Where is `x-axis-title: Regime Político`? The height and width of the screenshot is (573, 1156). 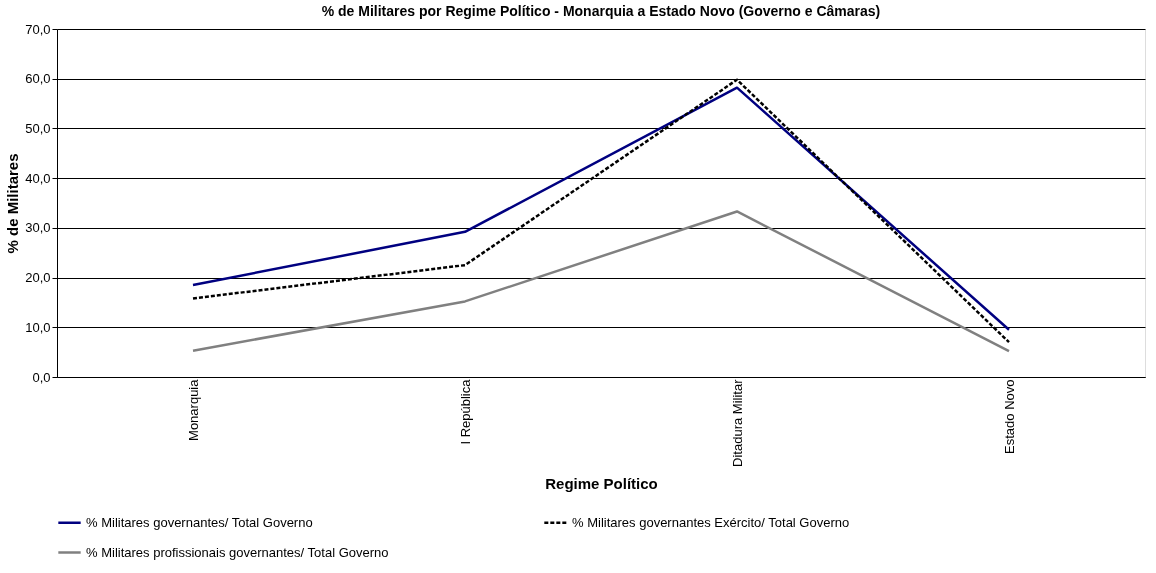
x-axis-title: Regime Político is located at coordinates (601, 483).